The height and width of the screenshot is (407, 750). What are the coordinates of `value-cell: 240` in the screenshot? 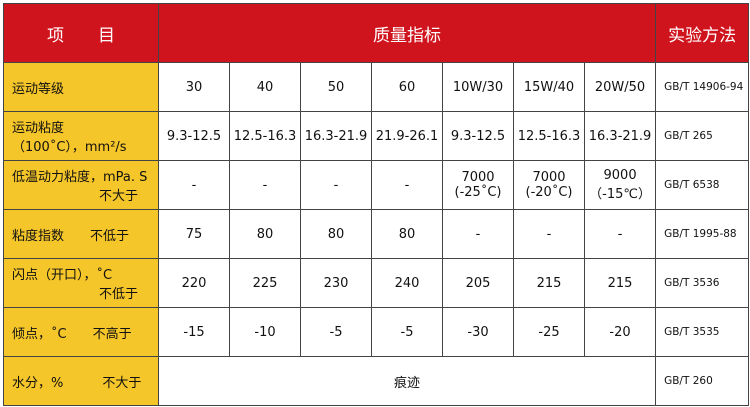 It's located at (407, 283).